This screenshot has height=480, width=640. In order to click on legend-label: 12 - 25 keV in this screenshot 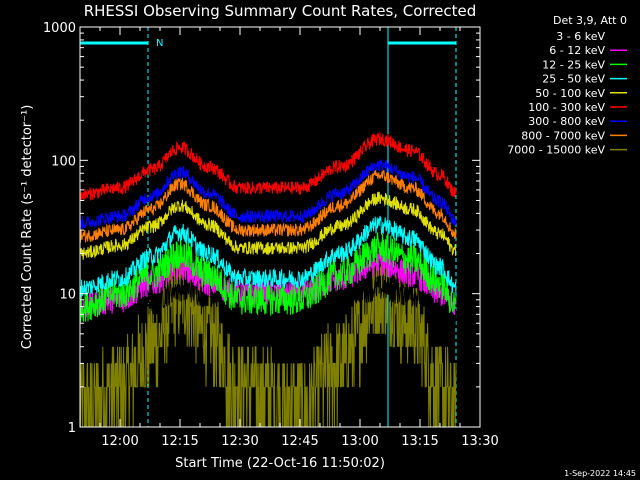, I will do `click(573, 64)`.